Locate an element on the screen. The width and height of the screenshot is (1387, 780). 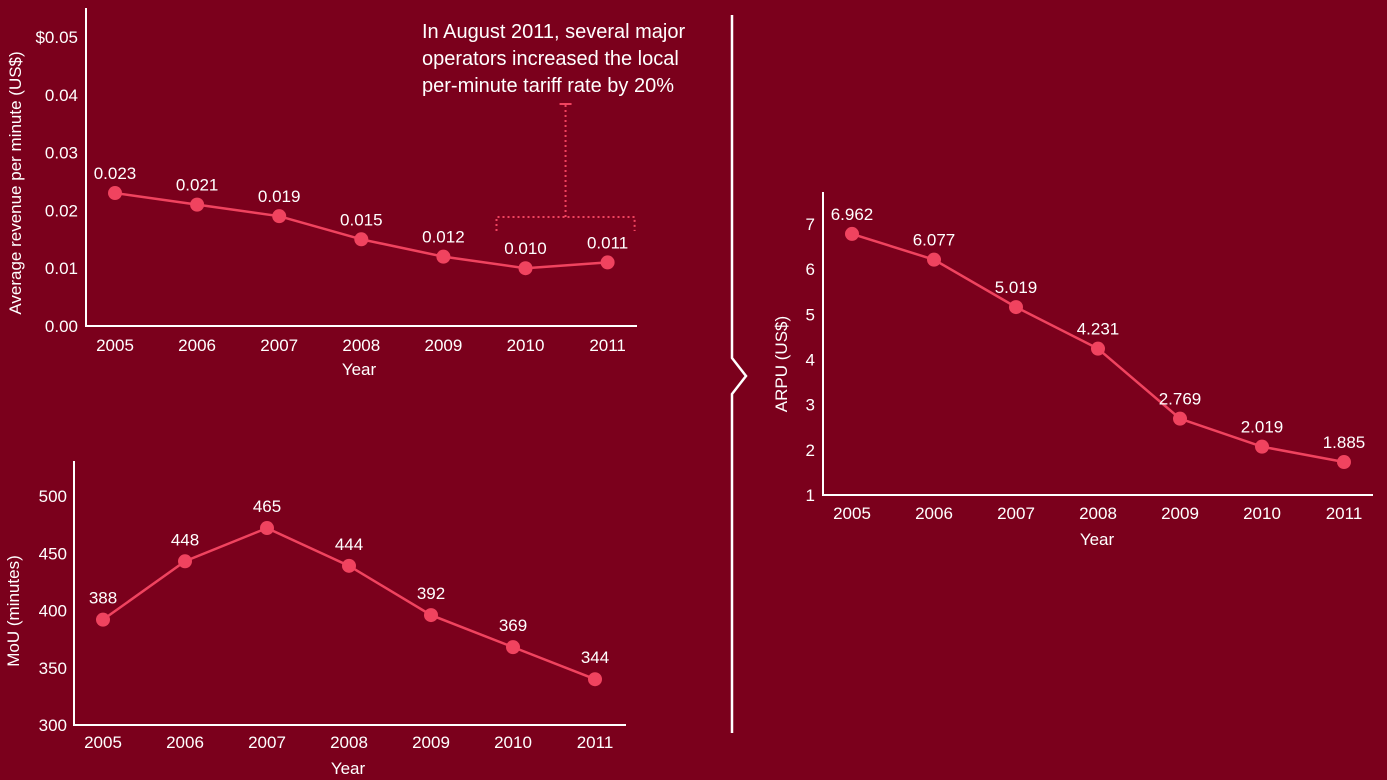
mou-data-label: 448 is located at coordinates (185, 539).